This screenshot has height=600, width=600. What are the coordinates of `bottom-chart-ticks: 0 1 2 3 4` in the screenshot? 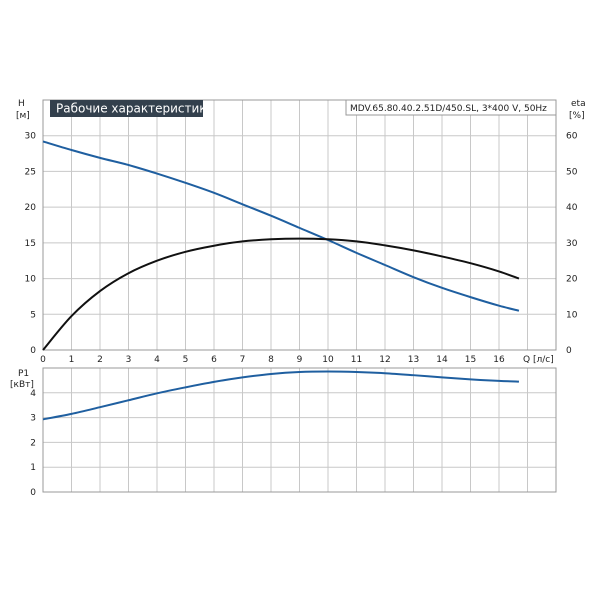 It's located at (33, 443).